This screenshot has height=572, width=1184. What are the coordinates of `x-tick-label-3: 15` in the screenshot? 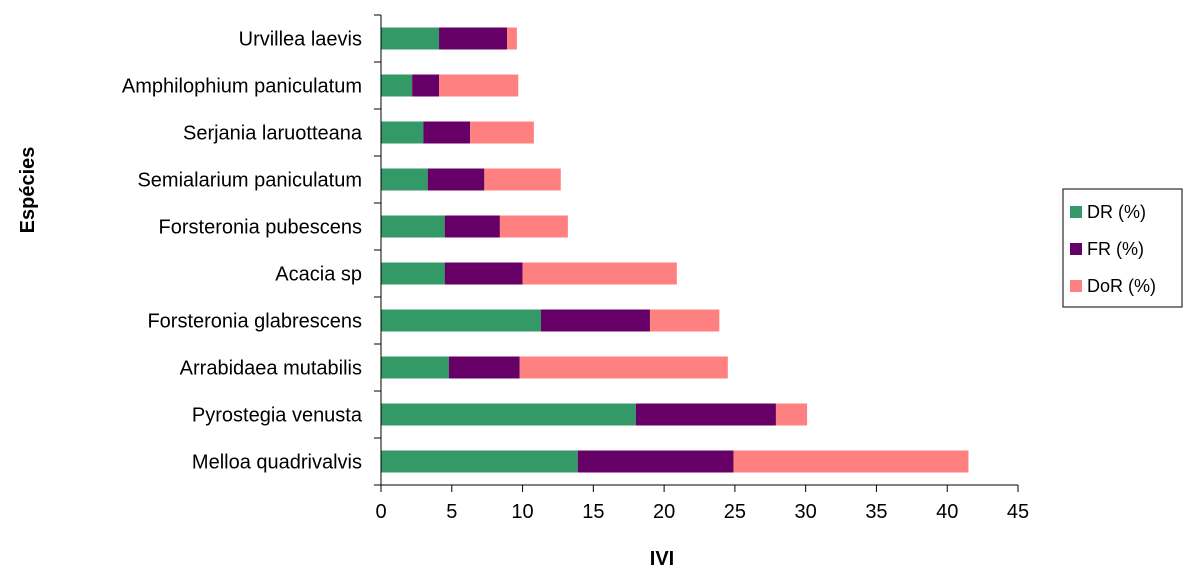 It's located at (593, 512).